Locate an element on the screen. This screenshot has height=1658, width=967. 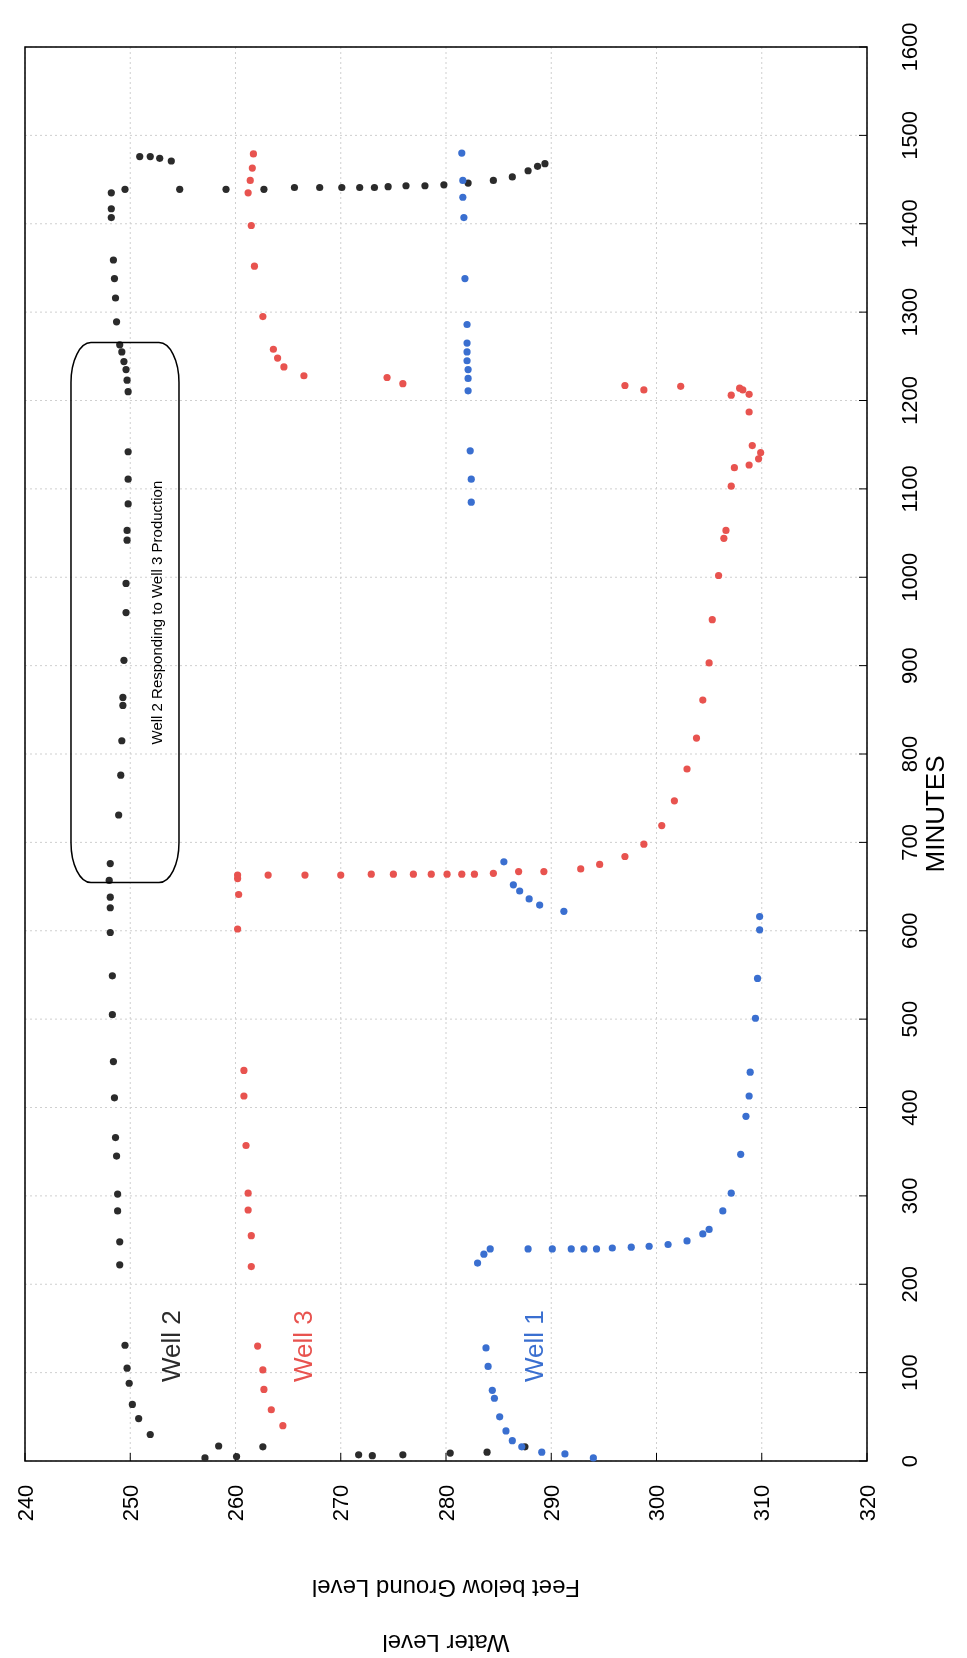
y-tick-label: 1000 is located at coordinates (909, 577).